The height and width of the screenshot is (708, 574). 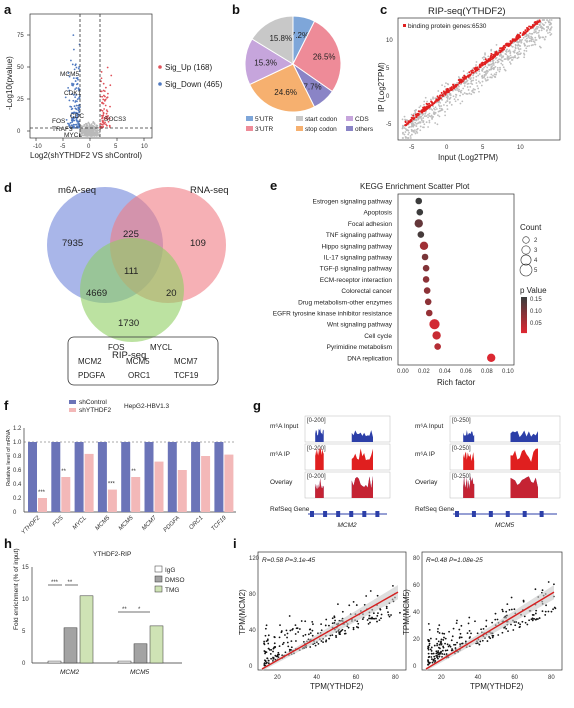 What do you see at coordinates (349, 128) in the screenshot?
I see `pie-legend-marker` at bounding box center [349, 128].